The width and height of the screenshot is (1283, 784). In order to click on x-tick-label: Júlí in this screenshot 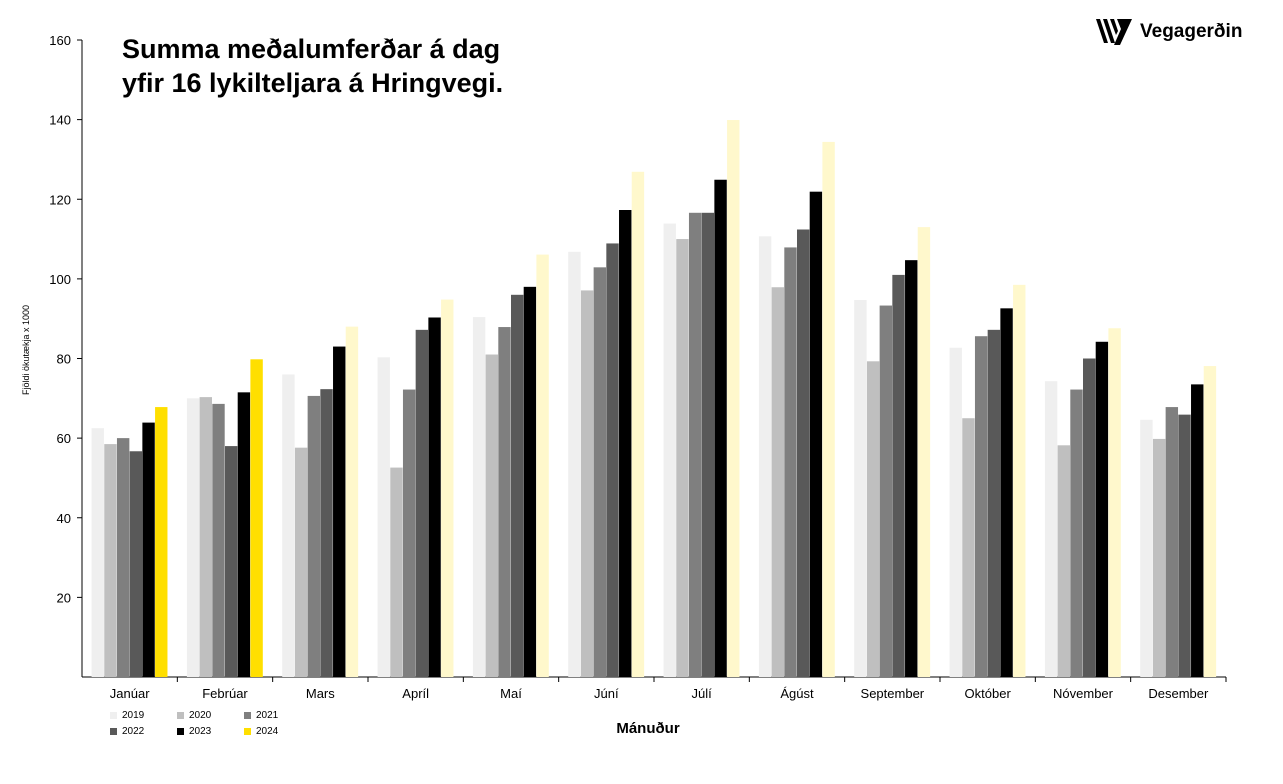, I will do `click(702, 693)`.